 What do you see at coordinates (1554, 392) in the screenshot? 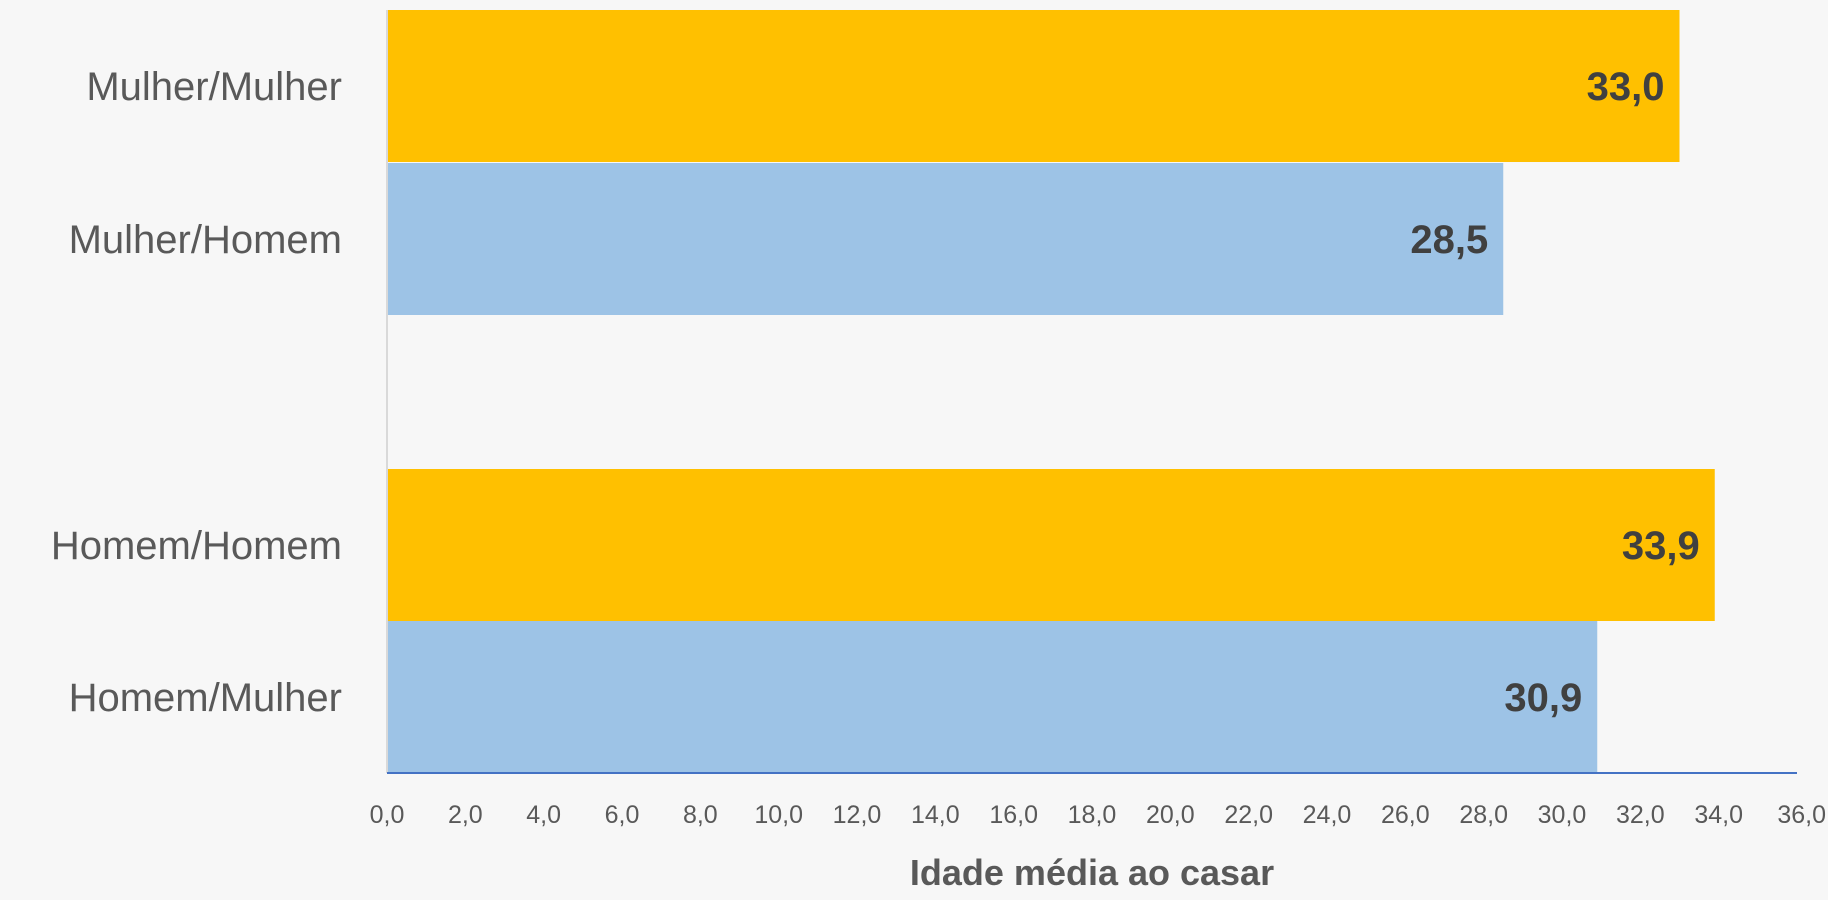
I see `value-labels-group: 33,0 28,5 33,9 30,9` at bounding box center [1554, 392].